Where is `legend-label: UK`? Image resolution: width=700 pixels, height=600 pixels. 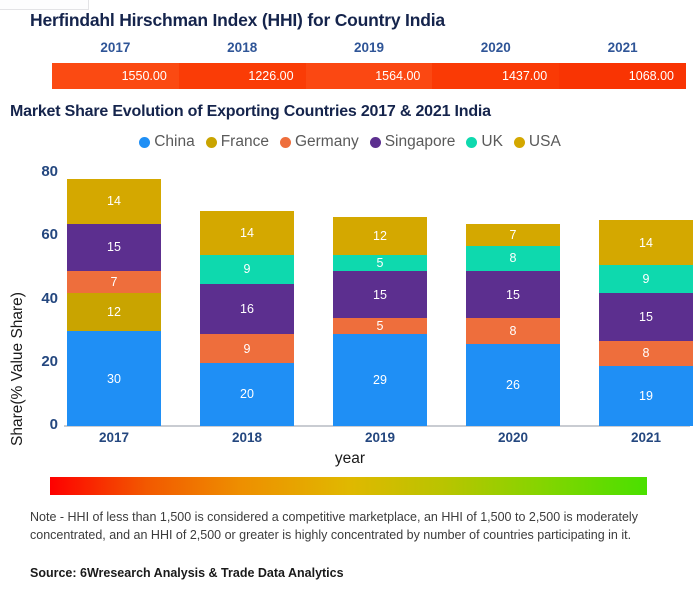
legend-label: UK is located at coordinates (492, 141).